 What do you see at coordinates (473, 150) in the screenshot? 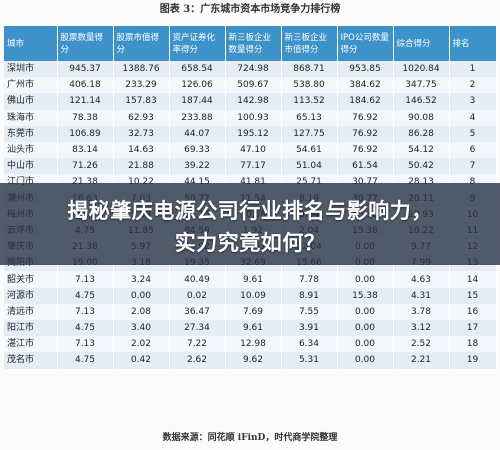
I see `rank-cell: 6` at bounding box center [473, 150].